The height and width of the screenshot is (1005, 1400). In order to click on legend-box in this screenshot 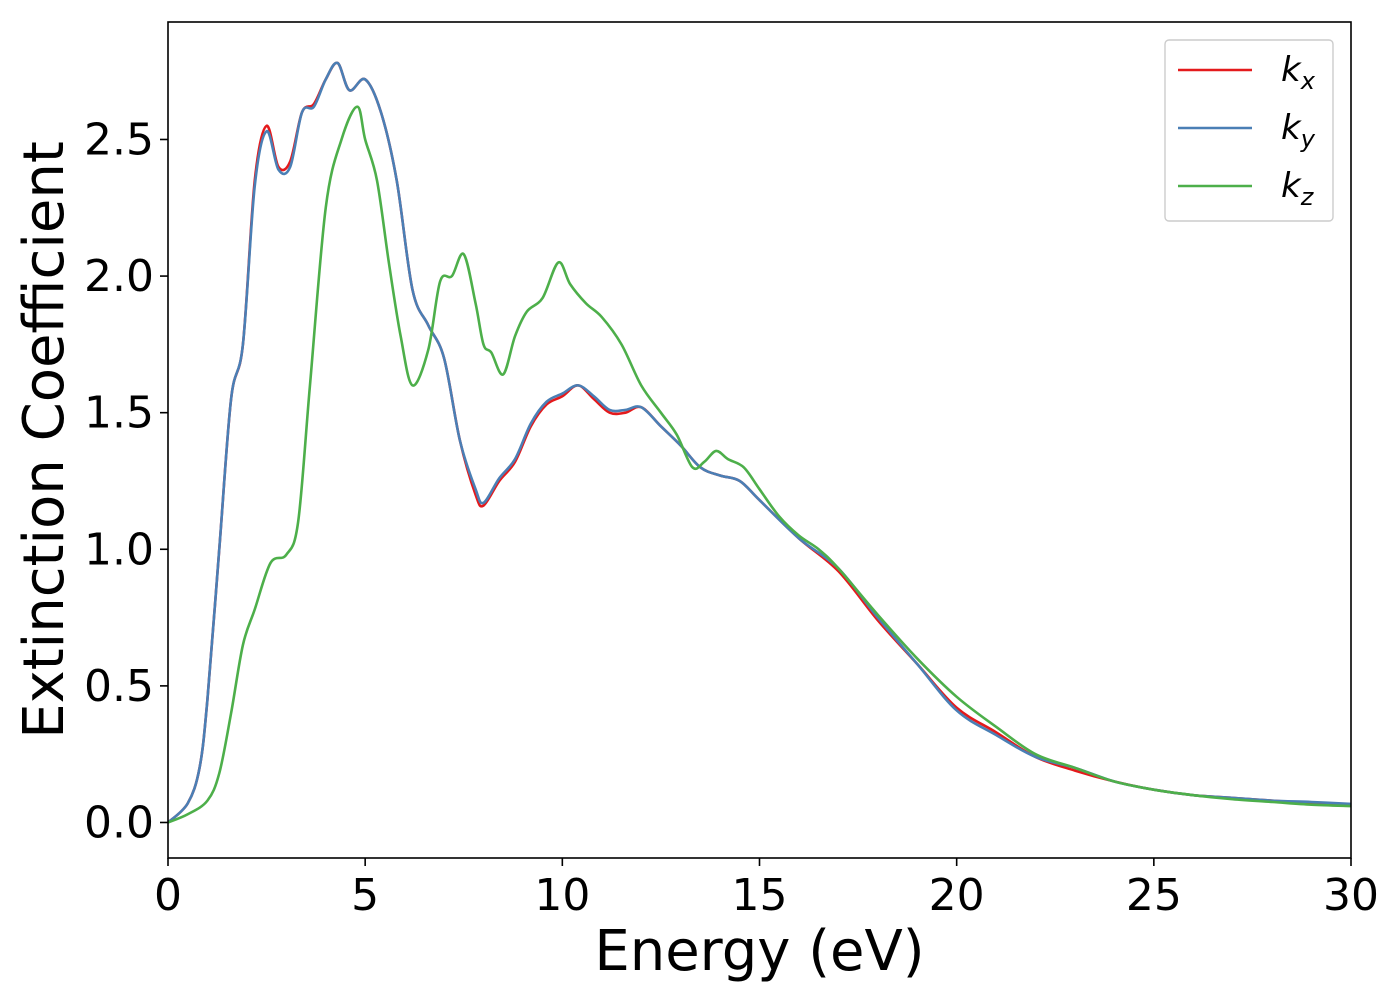, I will do `click(1249, 130)`.